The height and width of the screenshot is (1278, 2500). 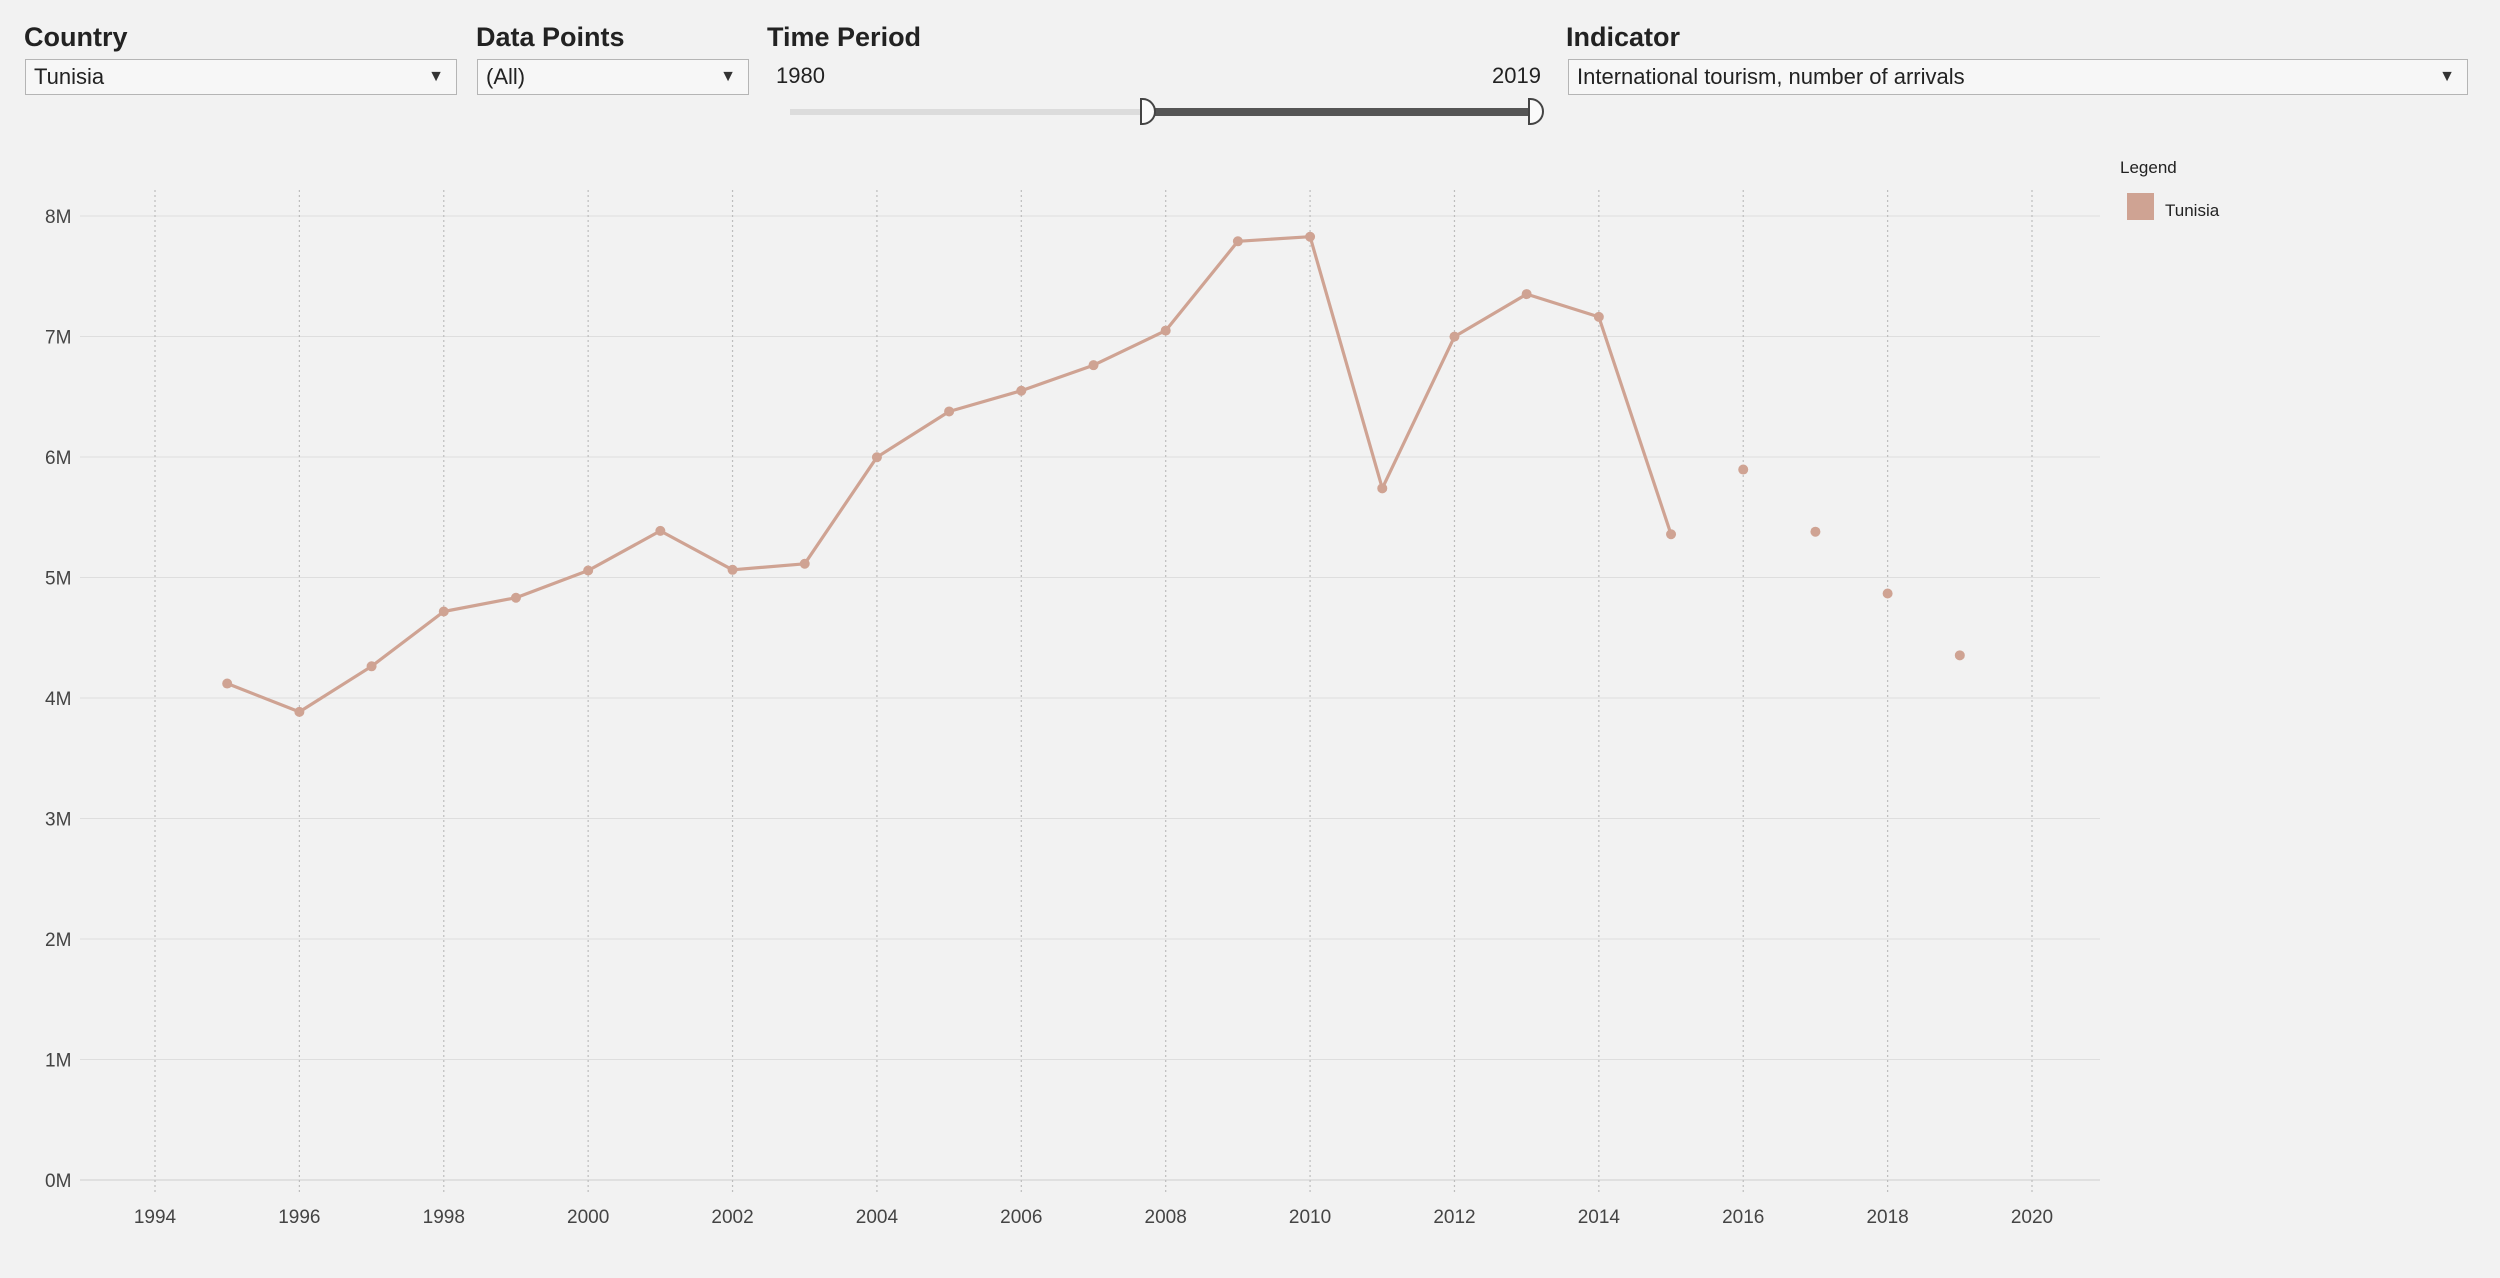 I want to click on x-tick-label: 2012, so click(x=1454, y=1217).